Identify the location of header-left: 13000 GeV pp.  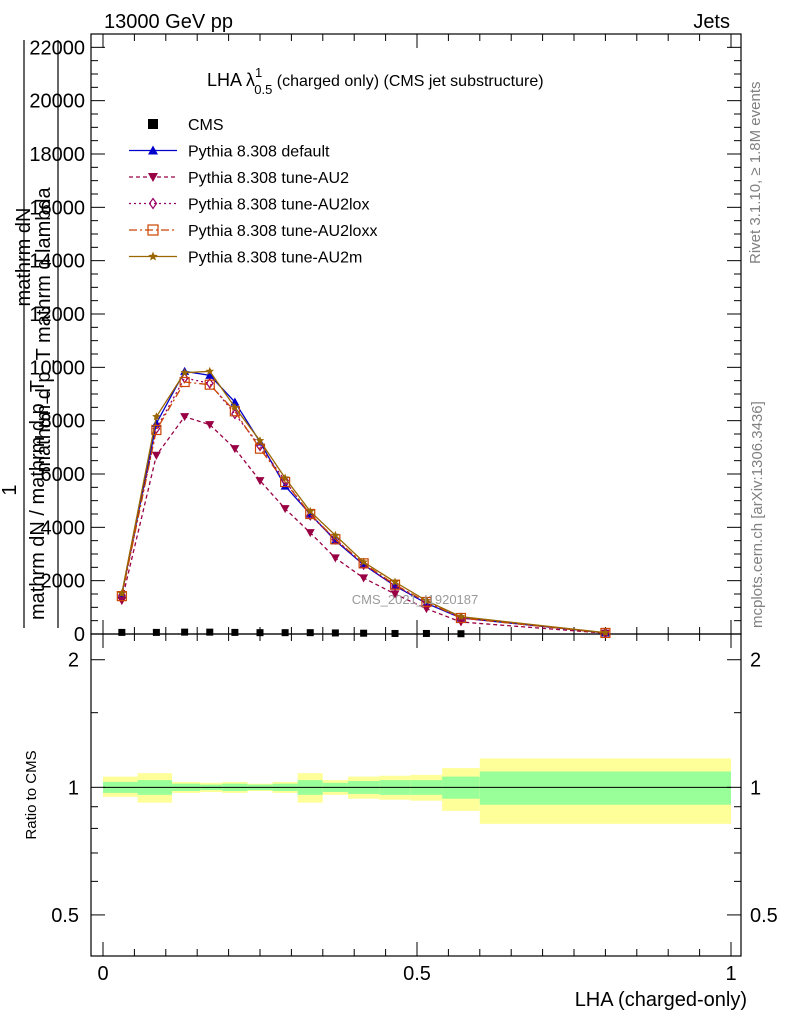
(168, 22).